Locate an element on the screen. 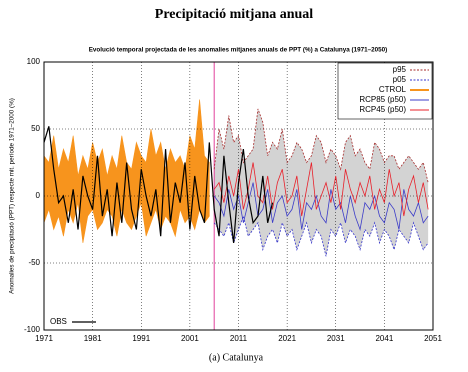 This screenshot has width=468, height=372. band is located at coordinates (126, 171).